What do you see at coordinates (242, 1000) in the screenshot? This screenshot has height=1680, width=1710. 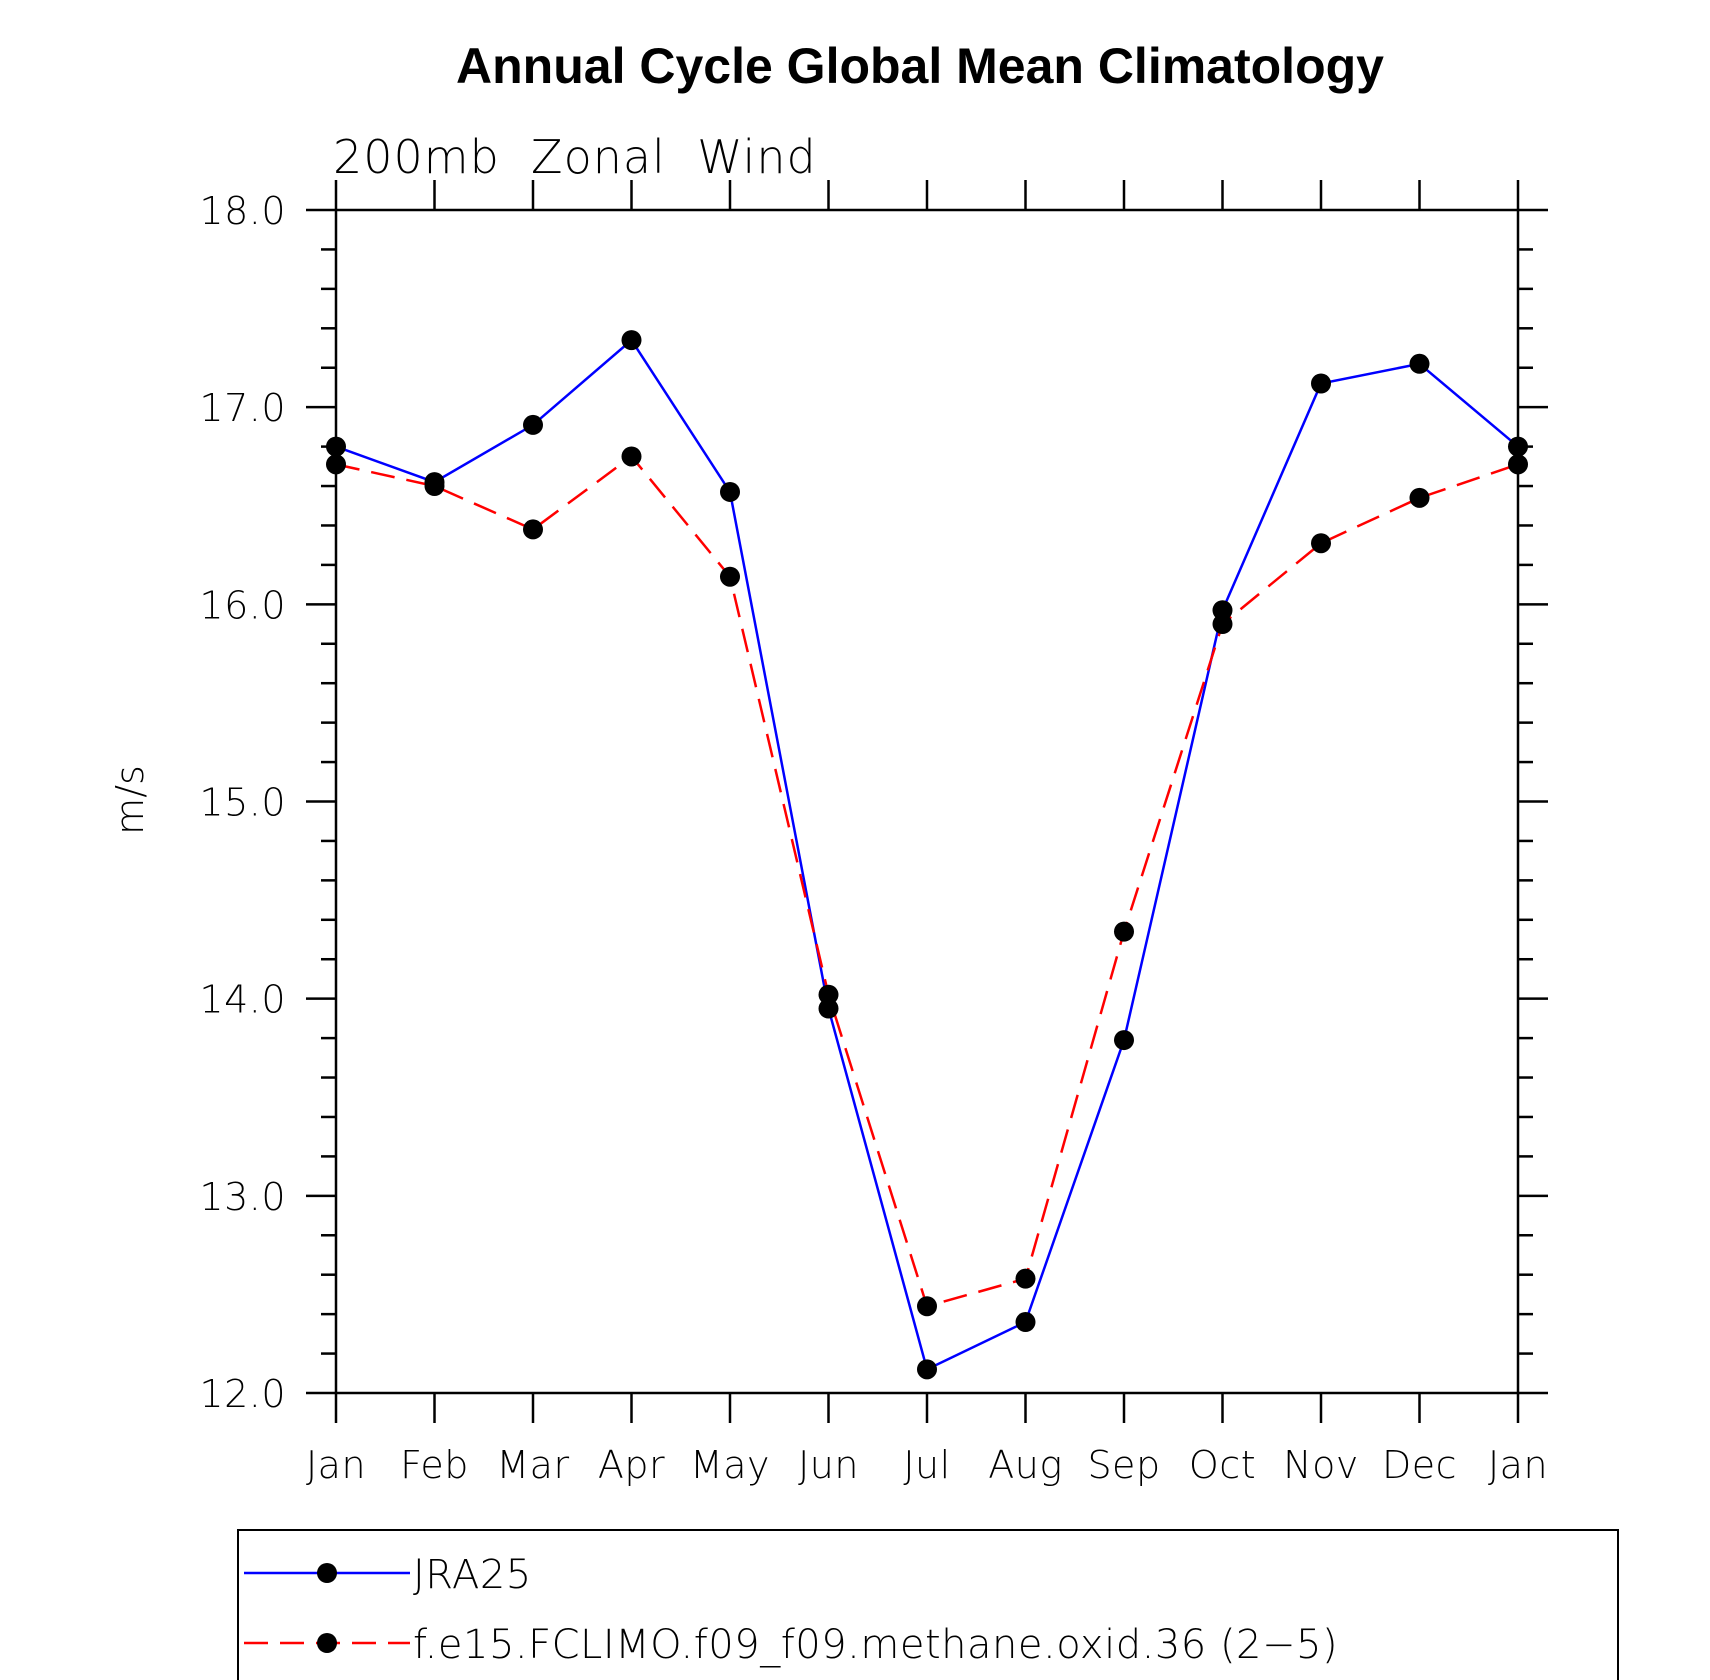 I see `y-tick-label: 14.0` at bounding box center [242, 1000].